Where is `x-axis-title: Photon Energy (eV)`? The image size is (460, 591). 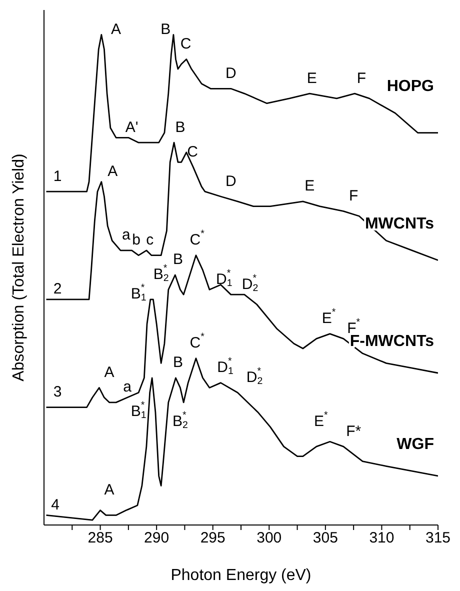
x-axis-title: Photon Energy (eV) is located at coordinates (241, 575).